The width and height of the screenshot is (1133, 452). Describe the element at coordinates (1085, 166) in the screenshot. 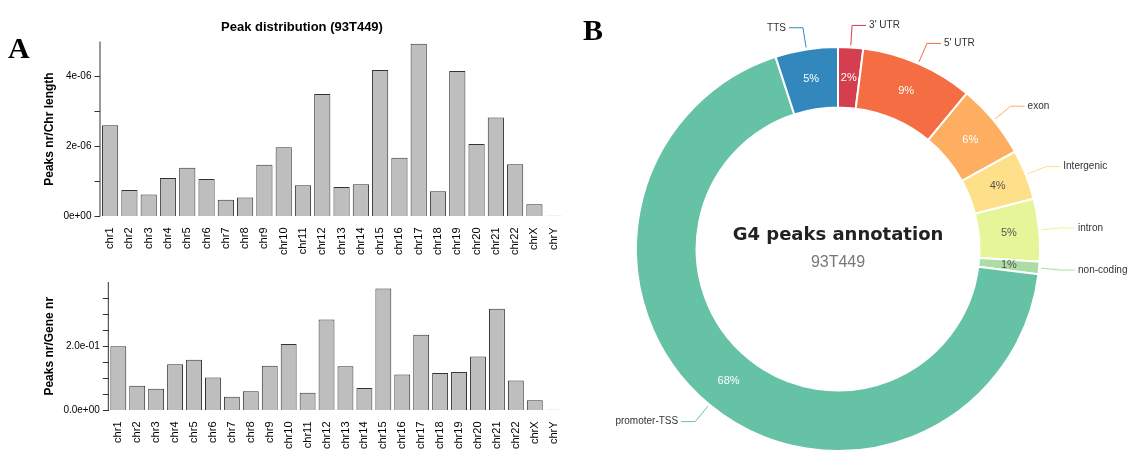

I see `slice-label: Intergenic` at that location.